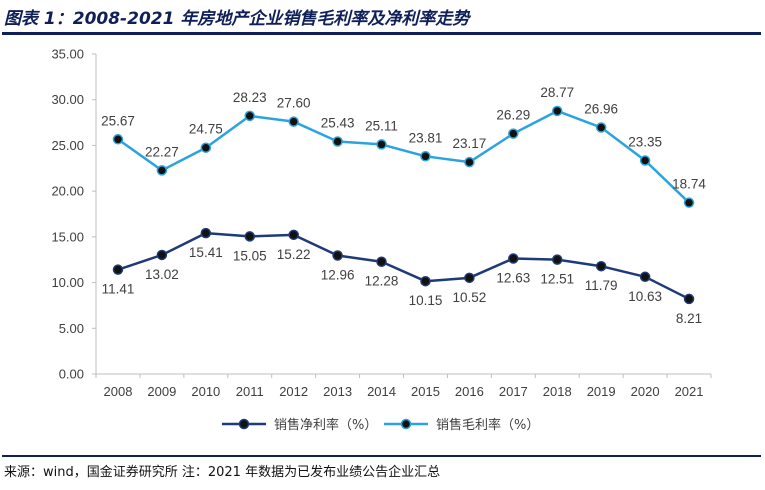 The image size is (765, 490). Describe the element at coordinates (601, 109) in the screenshot. I see `data-label: 26.96` at that location.